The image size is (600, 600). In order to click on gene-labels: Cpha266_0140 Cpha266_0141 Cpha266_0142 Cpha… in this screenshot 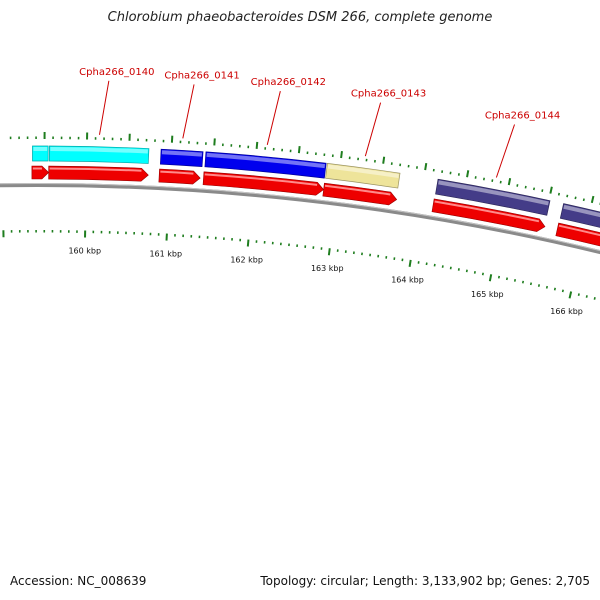, I will do `click(319, 122)`.